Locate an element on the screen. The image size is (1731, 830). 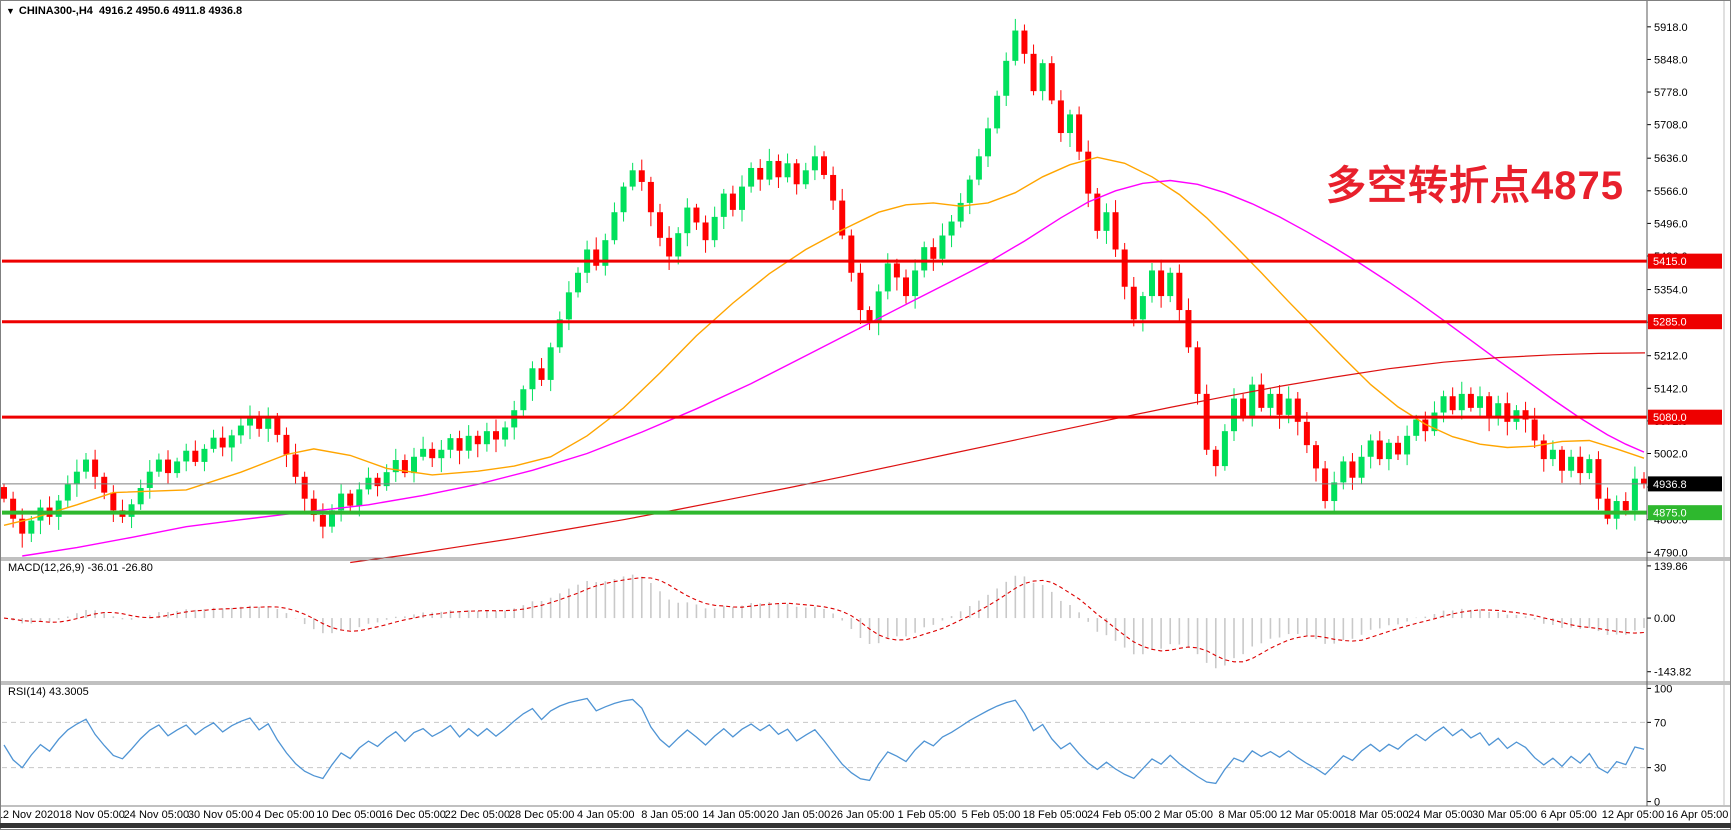
macd-panel is located at coordinates (824, 620).